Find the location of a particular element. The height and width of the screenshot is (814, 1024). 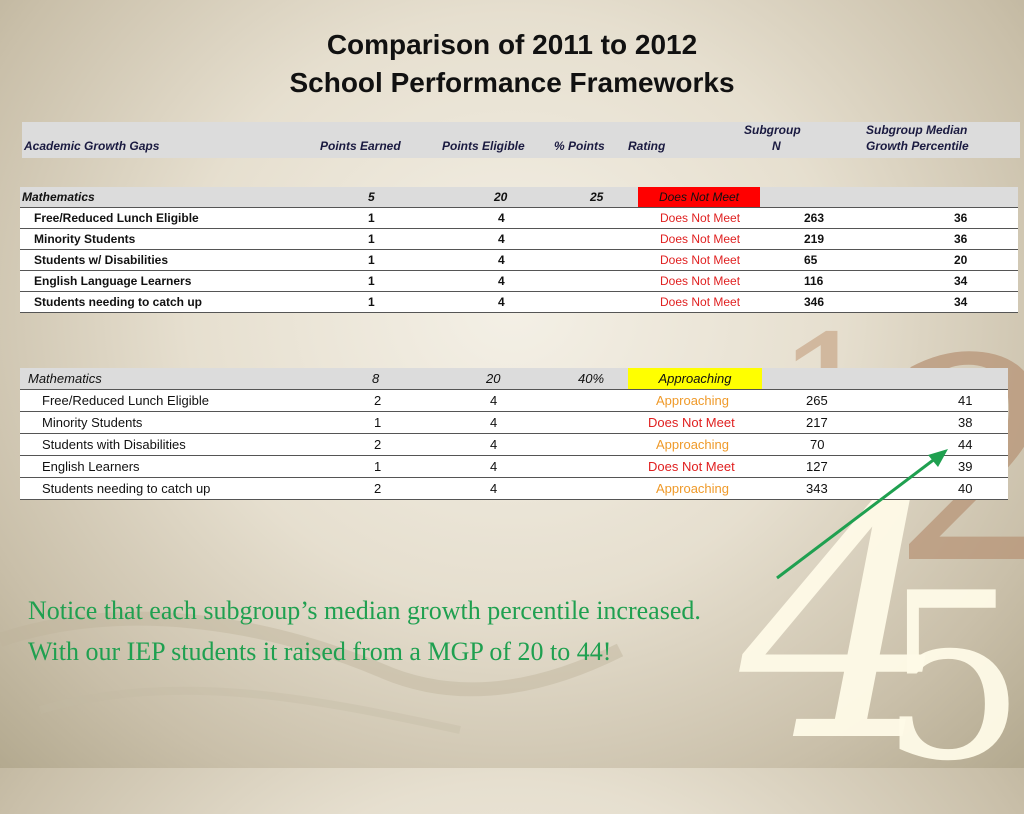

header-points-eligible: Points Eligible is located at coordinates (483, 146).